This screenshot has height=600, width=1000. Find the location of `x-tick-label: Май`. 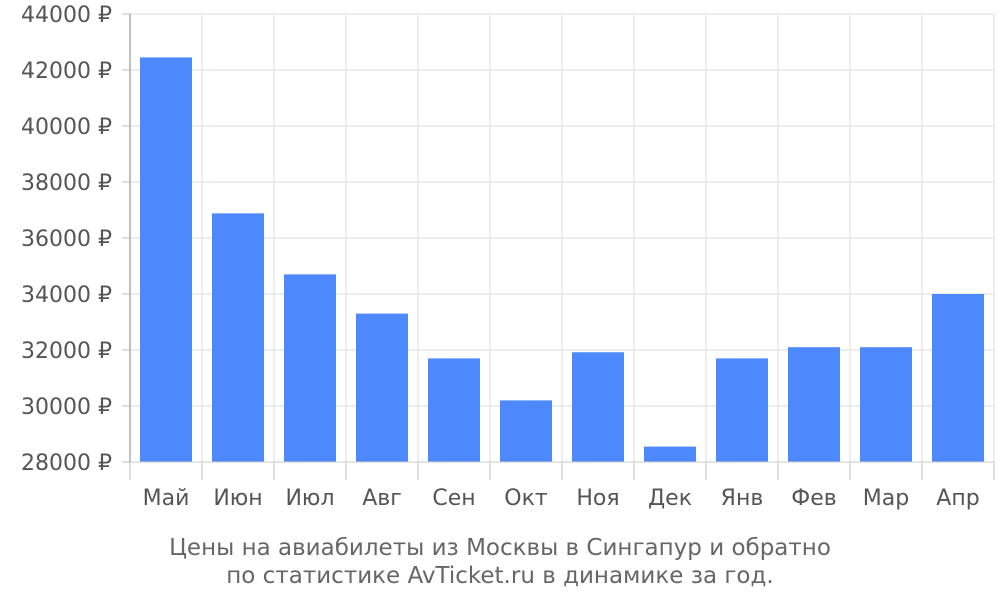

x-tick-label: Май is located at coordinates (166, 498).